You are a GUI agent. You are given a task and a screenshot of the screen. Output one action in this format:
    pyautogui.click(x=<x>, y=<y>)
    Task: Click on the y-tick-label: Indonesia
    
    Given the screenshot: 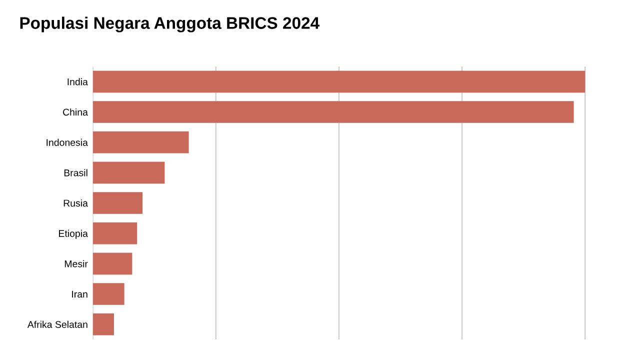 What is the action you would take?
    pyautogui.click(x=67, y=142)
    